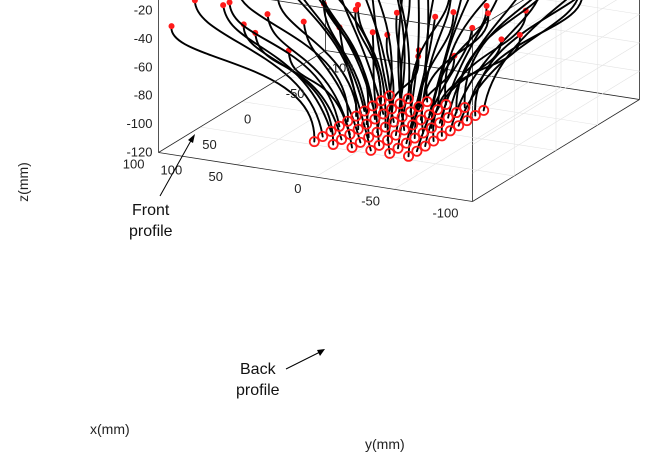 The height and width of the screenshot is (457, 659). Describe the element at coordinates (385, 444) in the screenshot. I see `y-axis-label: y(mm)` at that location.